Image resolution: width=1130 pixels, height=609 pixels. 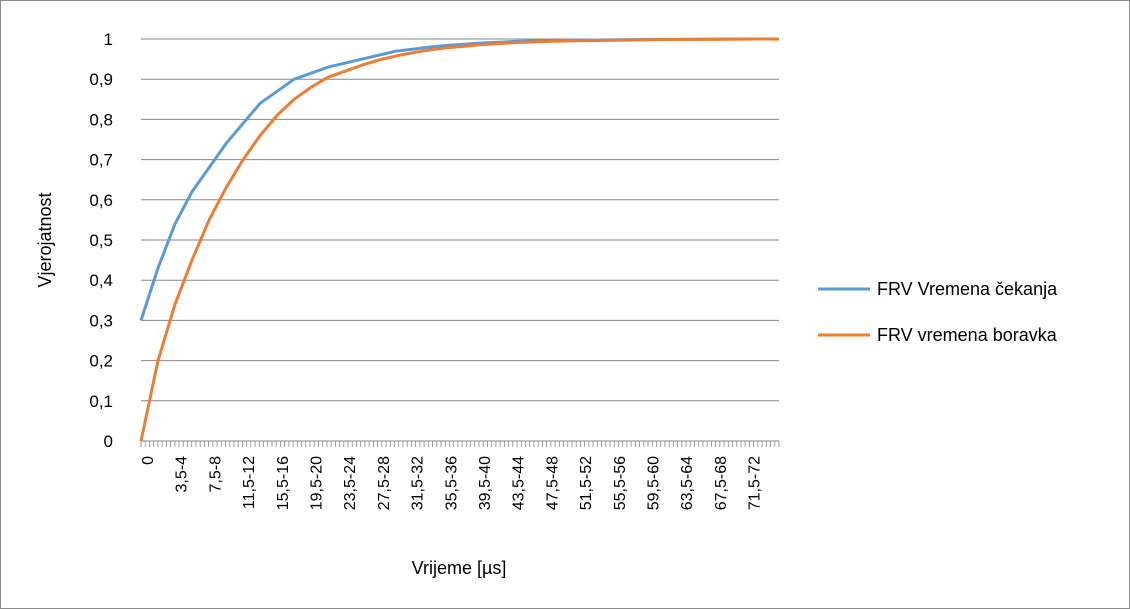 What do you see at coordinates (317, 483) in the screenshot?
I see `x-tick-label-5: 19,5-20` at bounding box center [317, 483].